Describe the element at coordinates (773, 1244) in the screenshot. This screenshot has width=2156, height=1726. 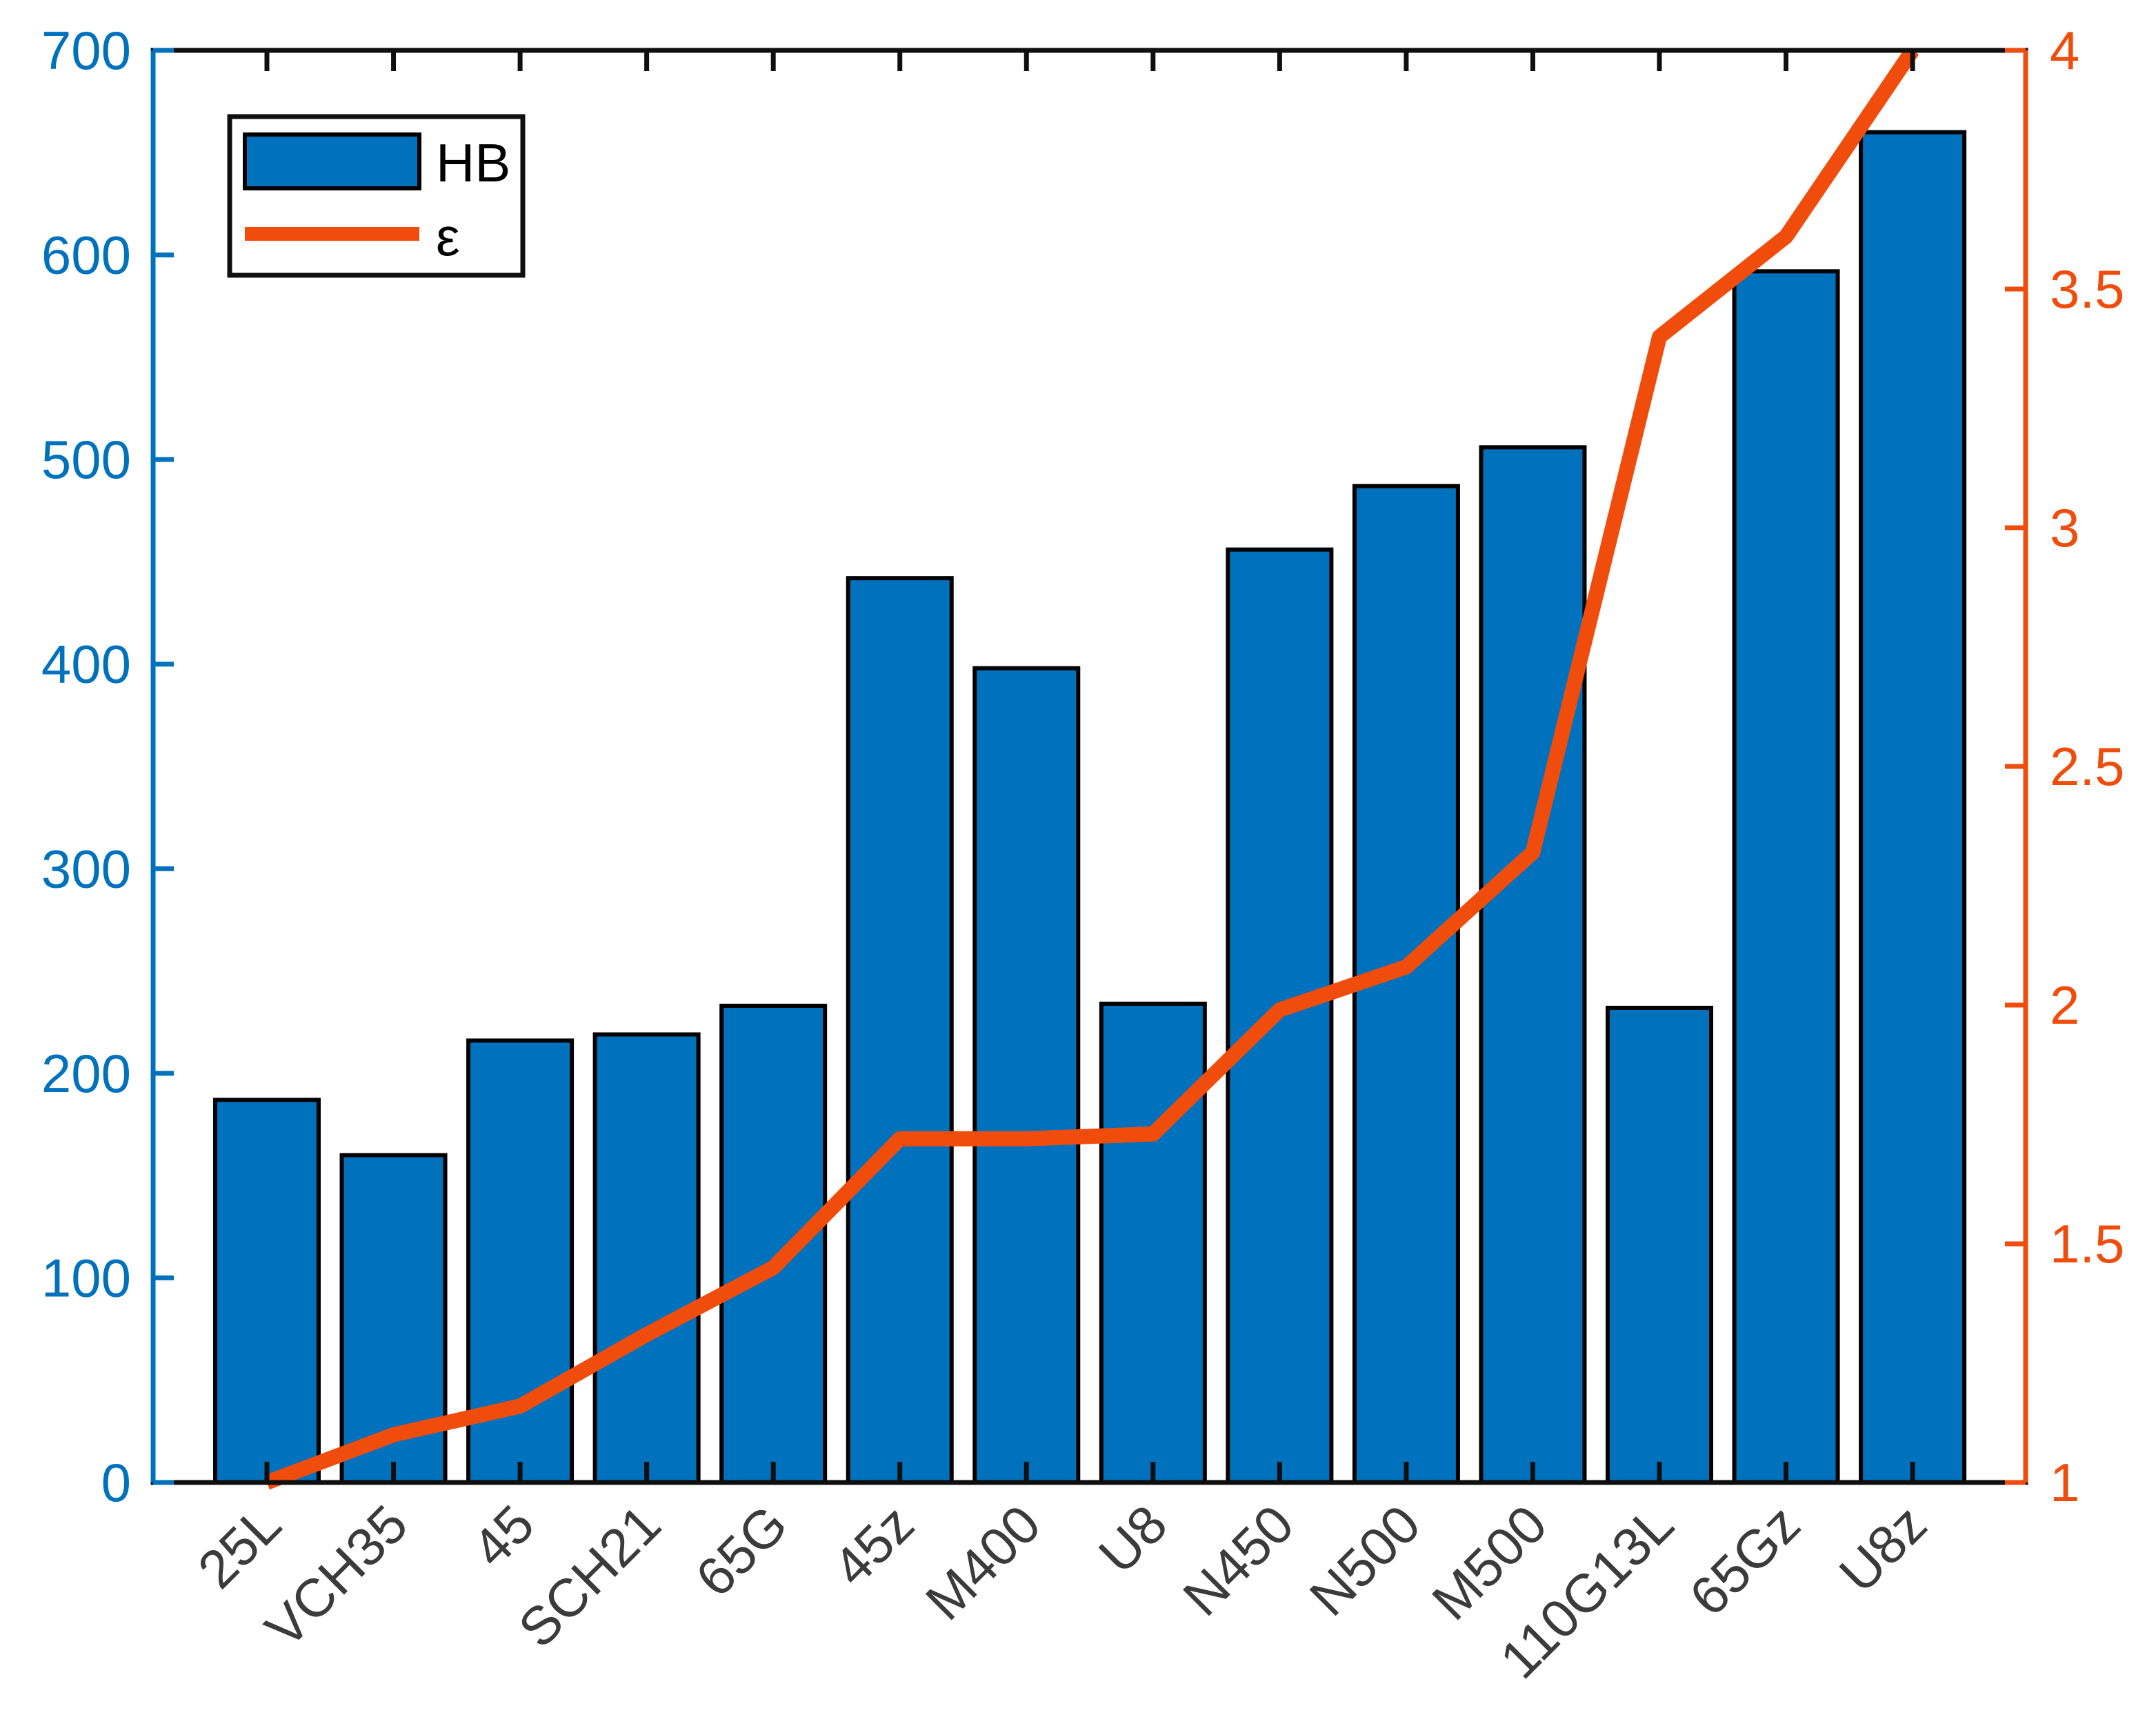
I see `hb-bar-65G` at that location.